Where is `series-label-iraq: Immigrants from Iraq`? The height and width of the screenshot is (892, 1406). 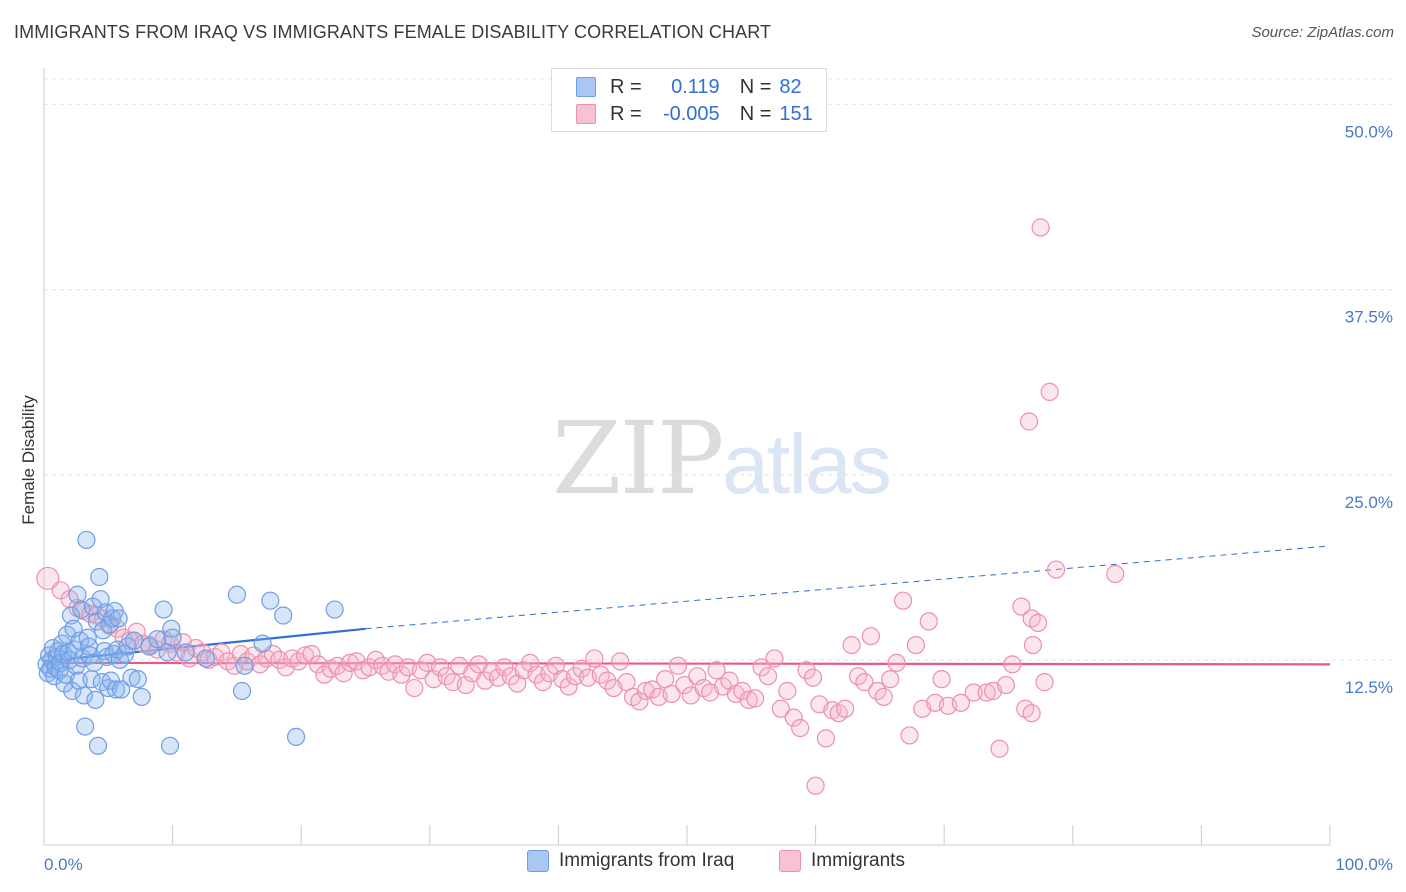 series-label-iraq: Immigrants from Iraq is located at coordinates (647, 860).